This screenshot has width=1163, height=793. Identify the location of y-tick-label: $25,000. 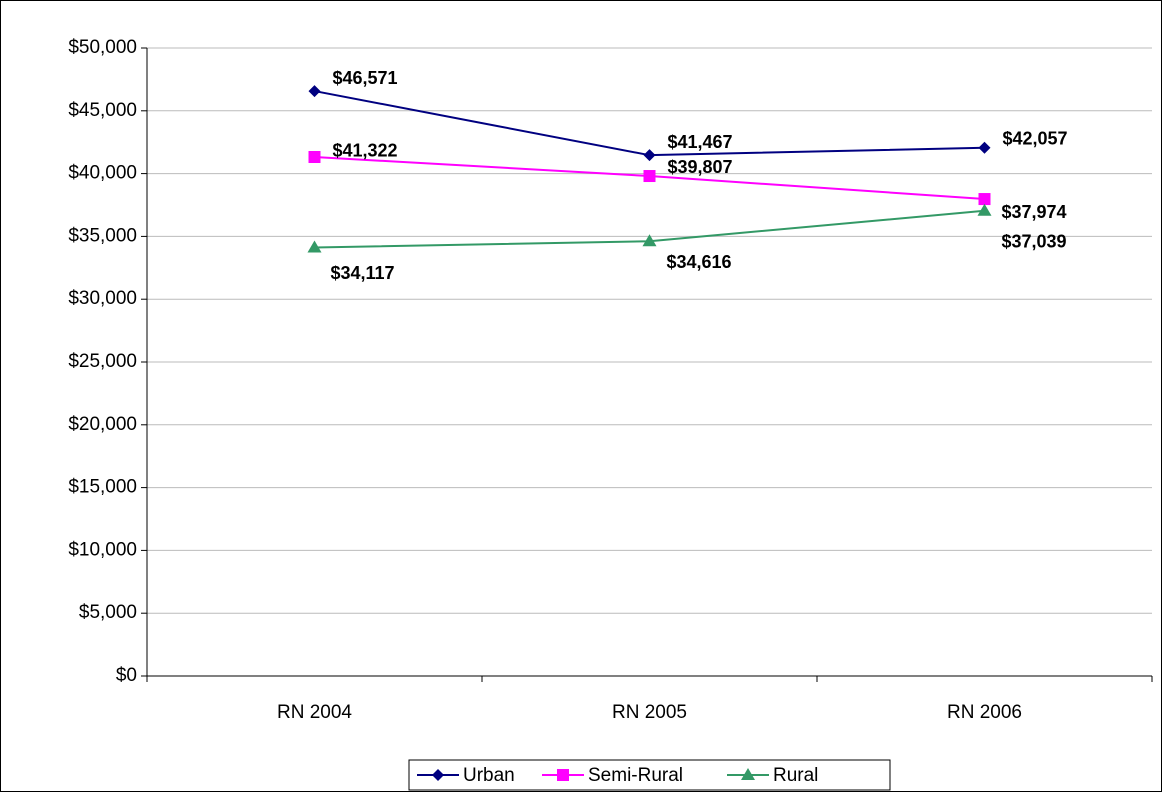
(102, 361).